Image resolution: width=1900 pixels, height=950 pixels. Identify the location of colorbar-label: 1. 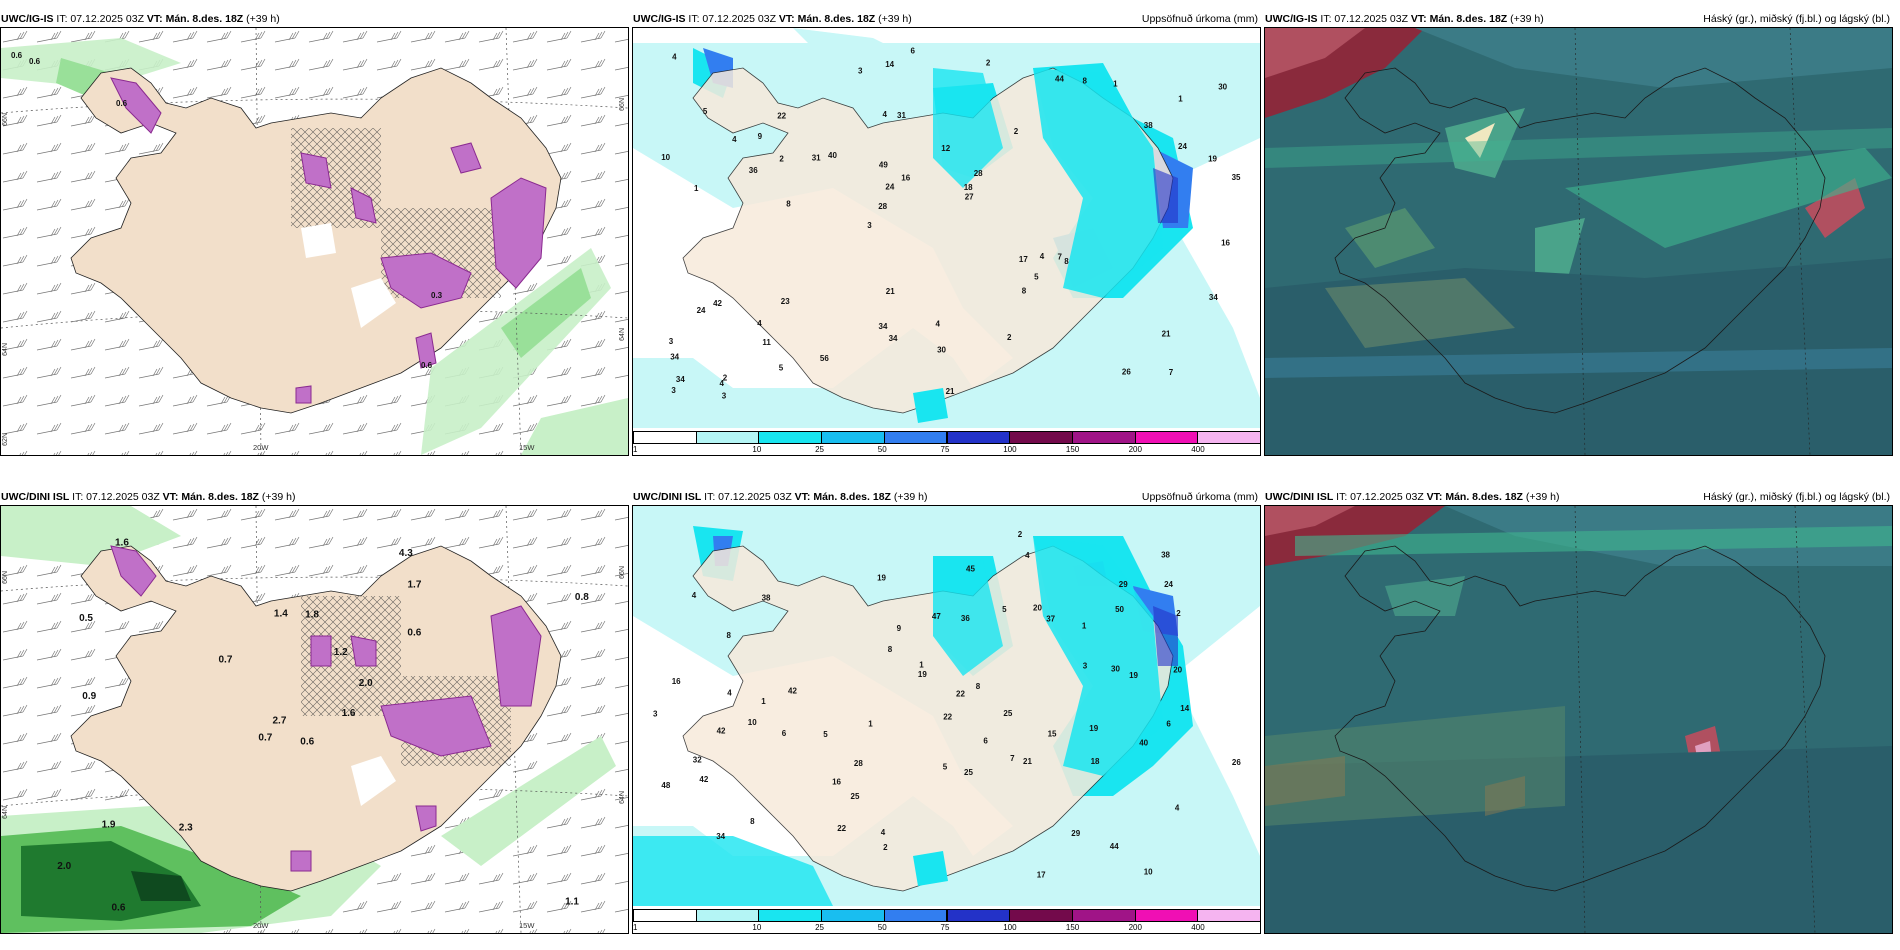
(635, 449).